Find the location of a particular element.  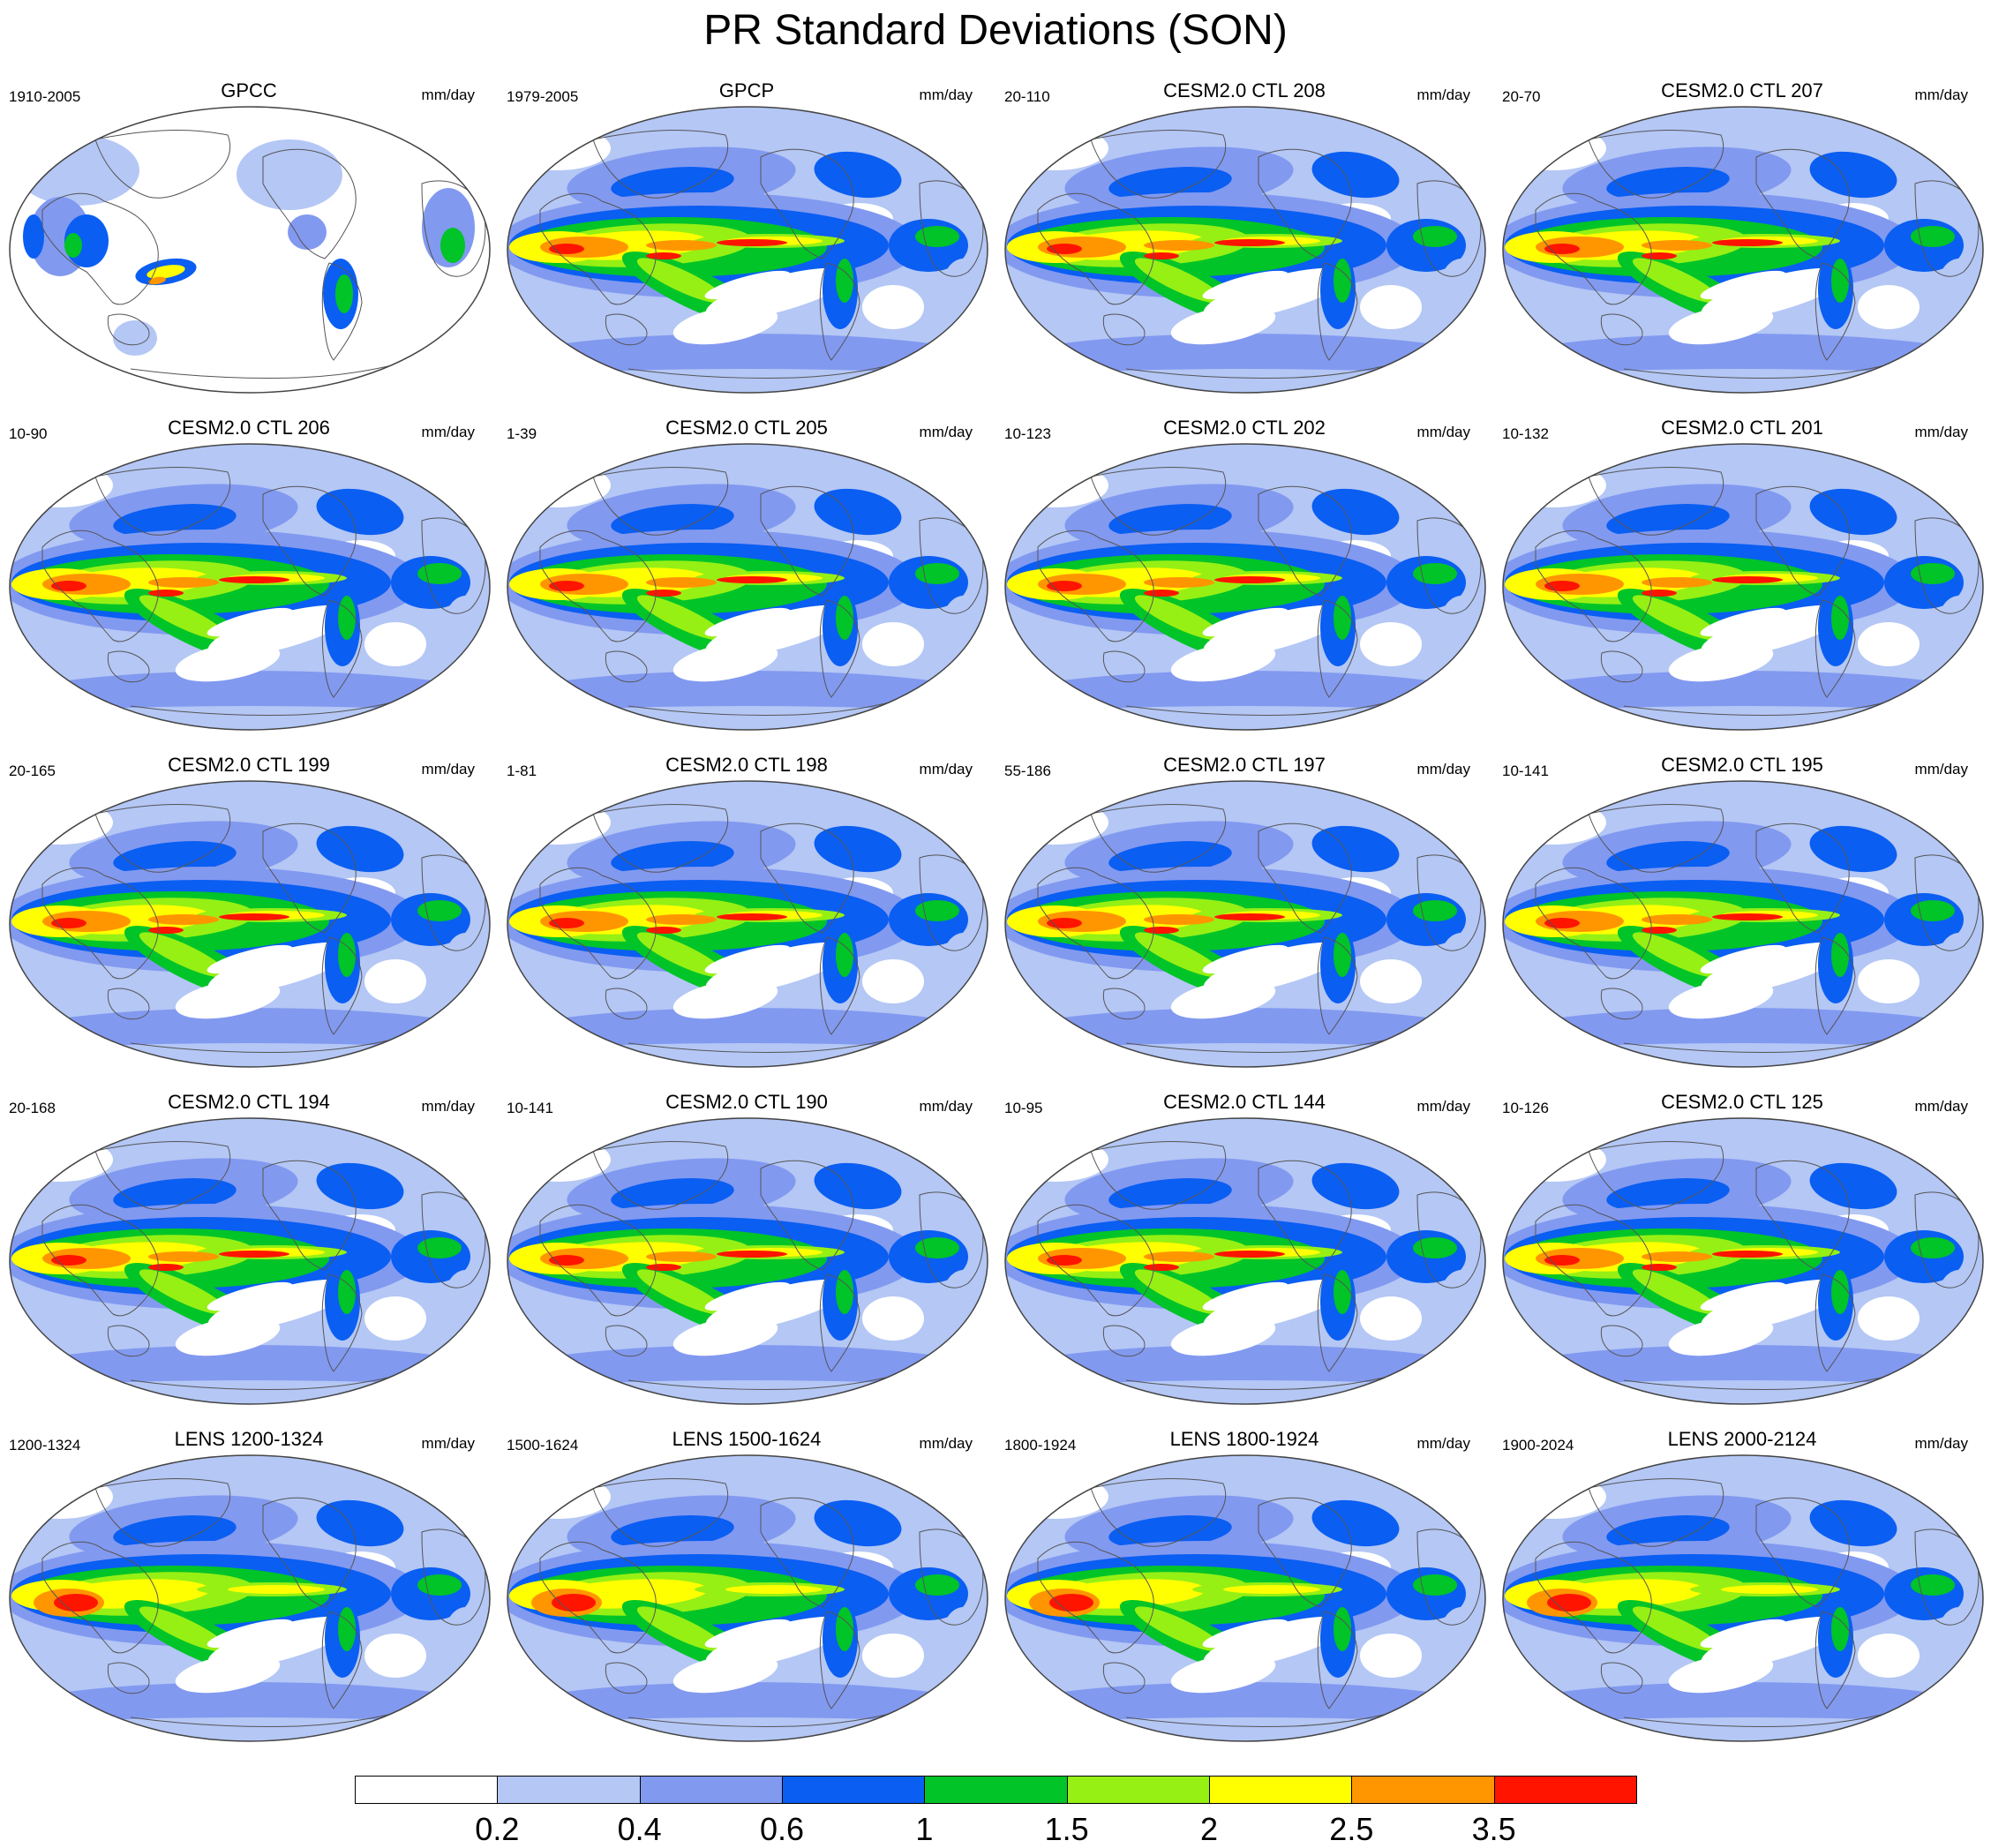

panel-title: CESM2.0 CTL 144 is located at coordinates (1244, 1102).